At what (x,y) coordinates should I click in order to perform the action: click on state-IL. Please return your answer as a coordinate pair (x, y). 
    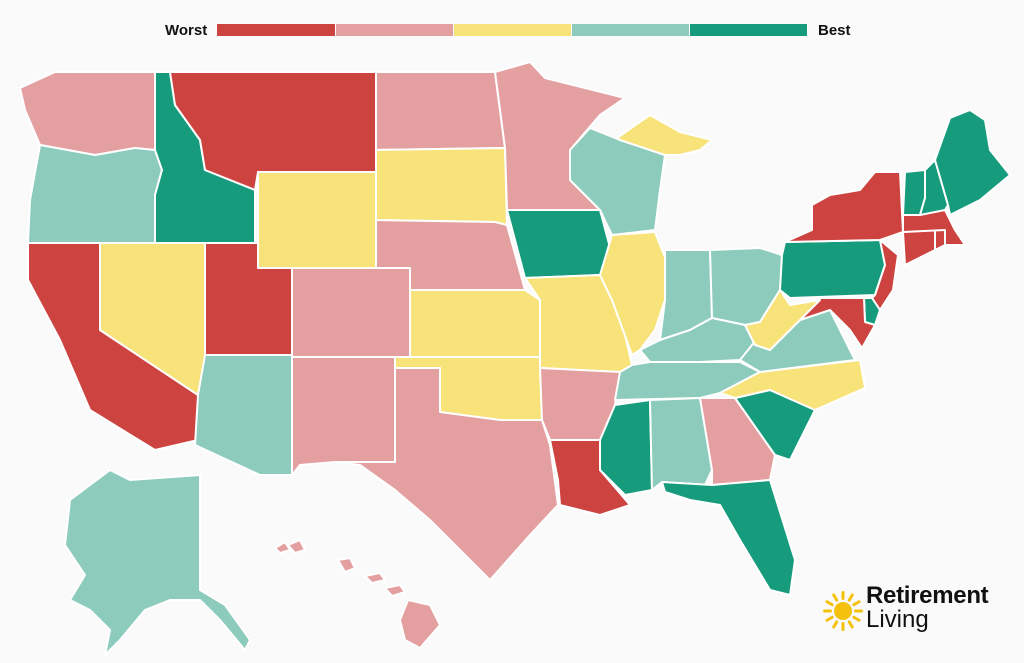
    Looking at the image, I should click on (634, 293).